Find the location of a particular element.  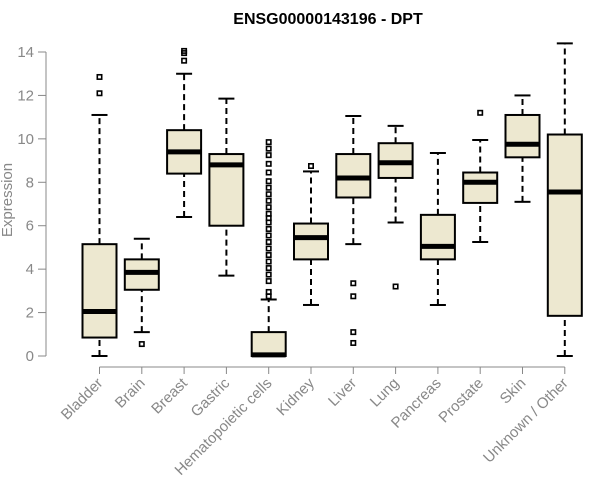

box-bladder is located at coordinates (99, 215).